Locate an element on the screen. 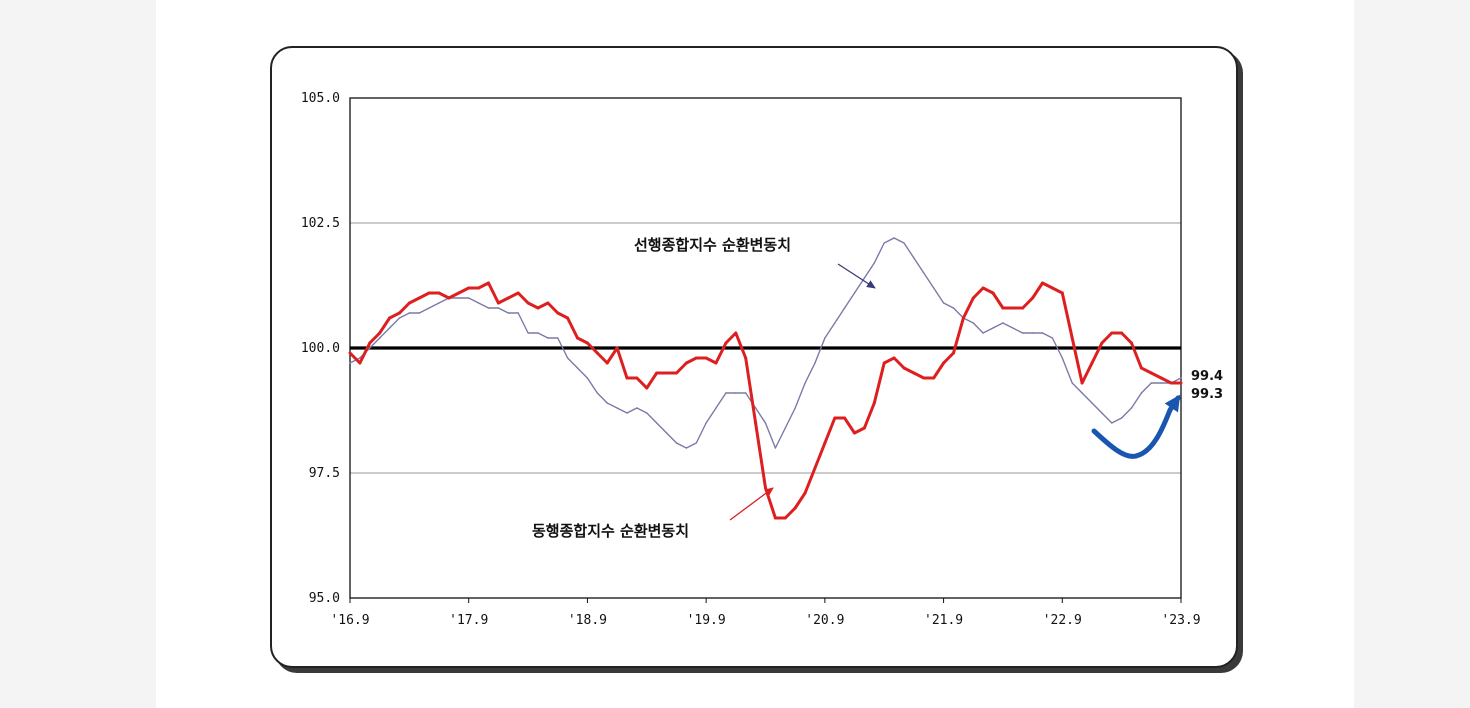  y-tick-label: 97.5 is located at coordinates (324, 473).